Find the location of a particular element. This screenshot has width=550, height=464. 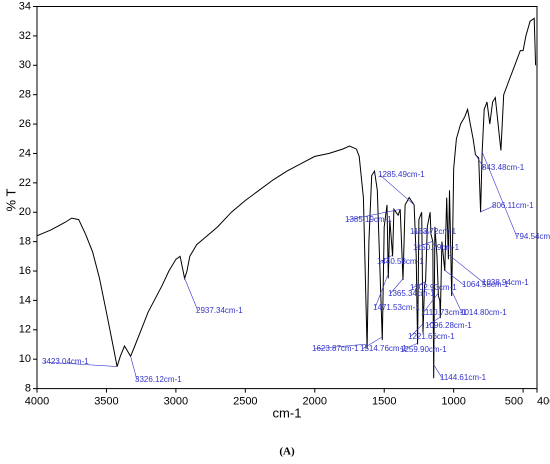

y-tick-label: 18 is located at coordinates (25, 242).